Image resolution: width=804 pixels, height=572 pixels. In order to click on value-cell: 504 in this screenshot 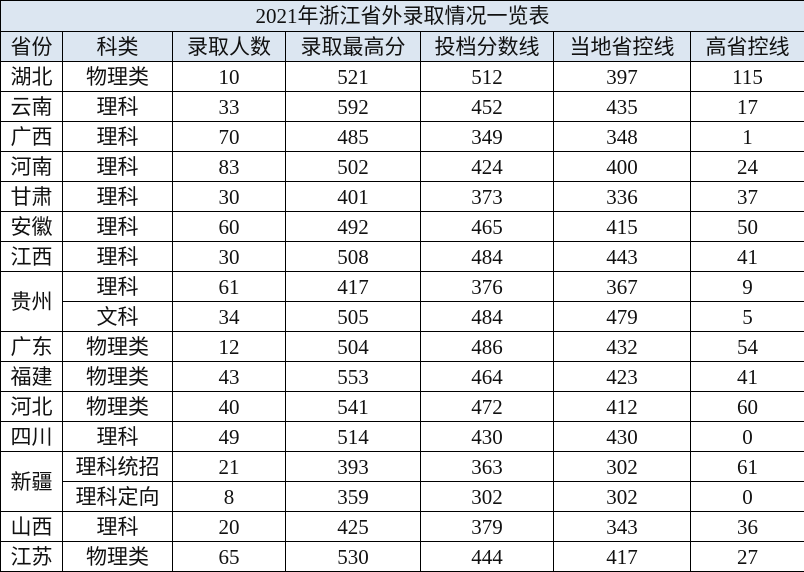, I will do `click(353, 347)`.